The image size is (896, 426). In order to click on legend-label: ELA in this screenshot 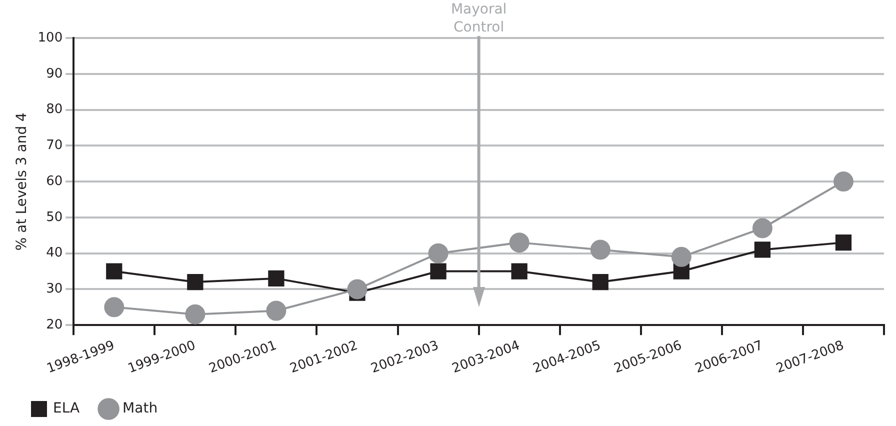, I will do `click(66, 408)`.